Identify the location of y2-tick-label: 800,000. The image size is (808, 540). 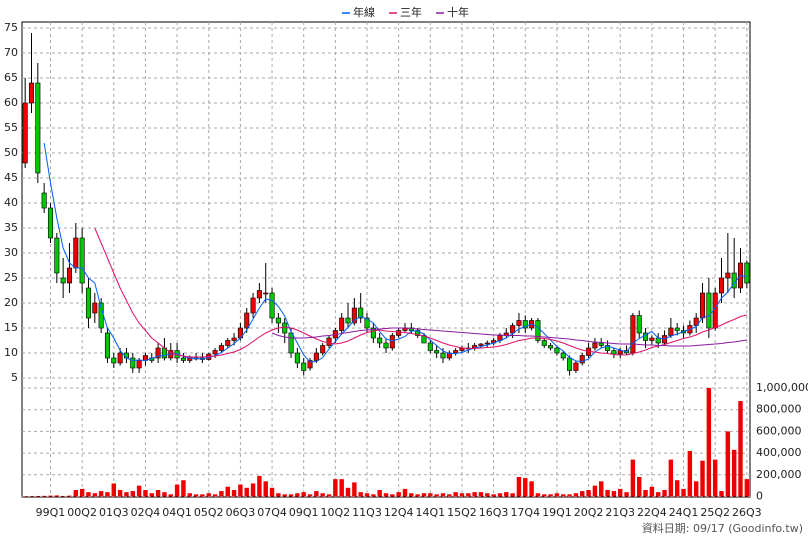
(779, 409).